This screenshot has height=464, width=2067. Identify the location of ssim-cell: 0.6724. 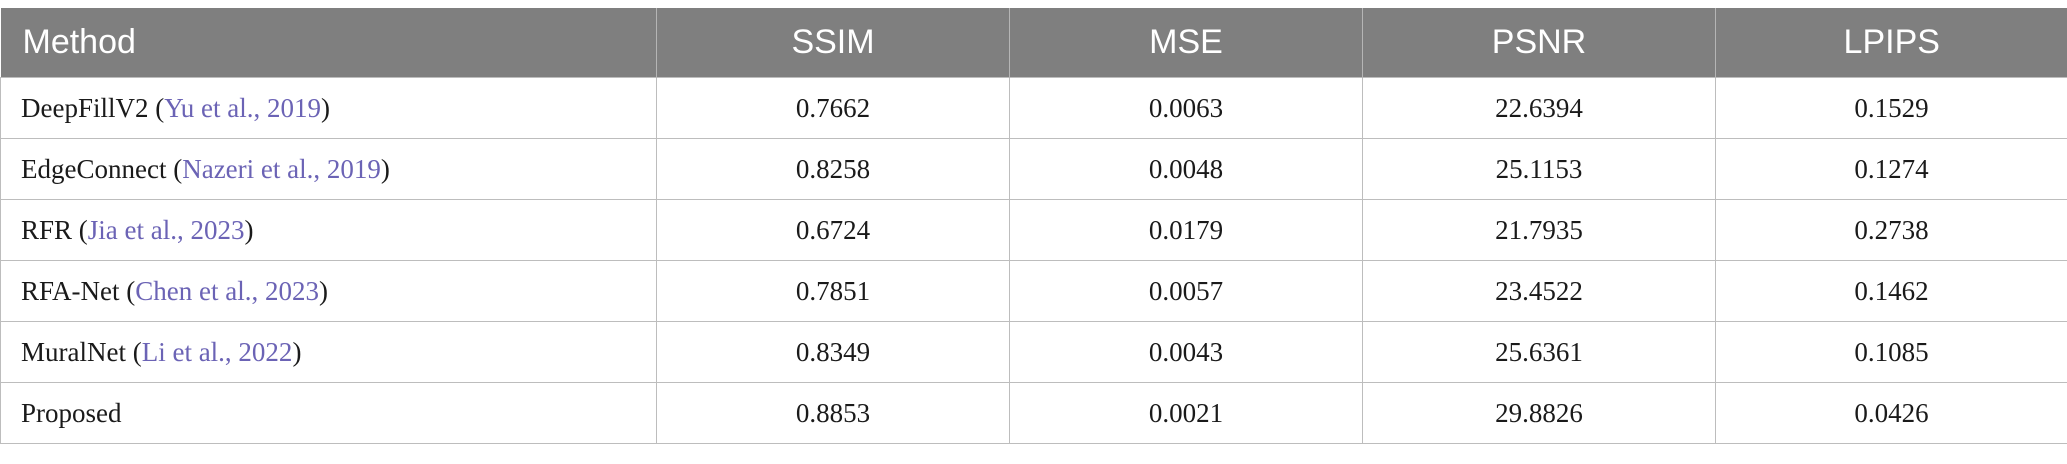
(833, 230).